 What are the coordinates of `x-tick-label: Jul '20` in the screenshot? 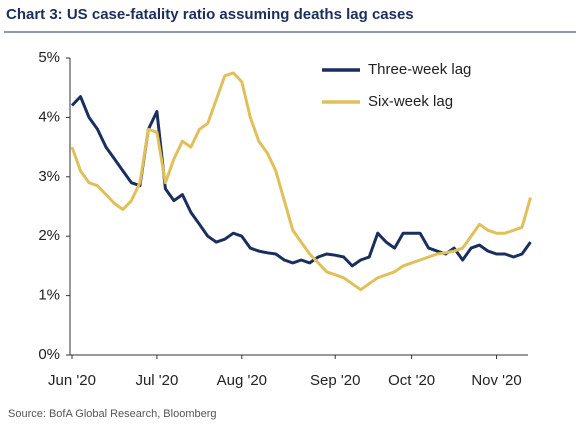 It's located at (156, 380).